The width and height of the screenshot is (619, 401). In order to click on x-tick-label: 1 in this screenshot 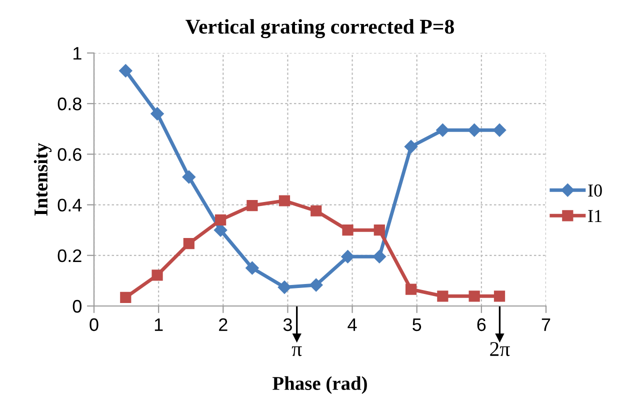, I will do `click(158, 324)`.